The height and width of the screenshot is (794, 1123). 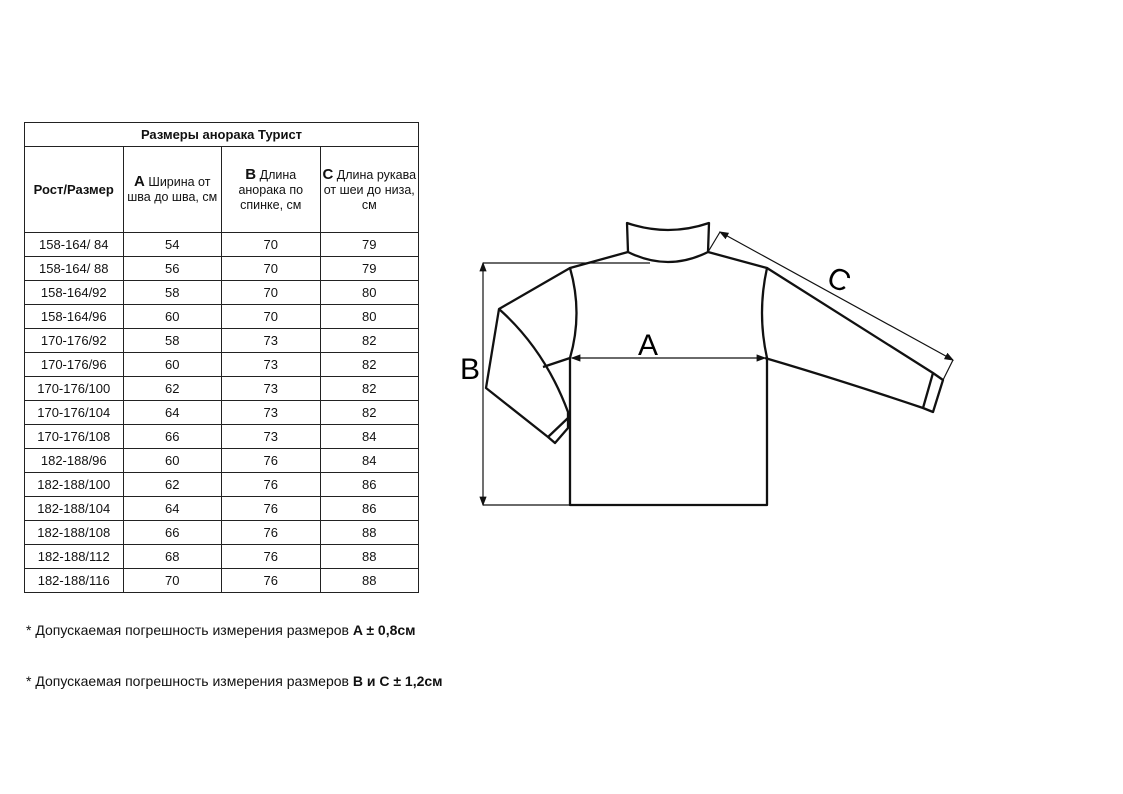 I want to click on cell-size: 170-176/96, so click(x=74, y=364).